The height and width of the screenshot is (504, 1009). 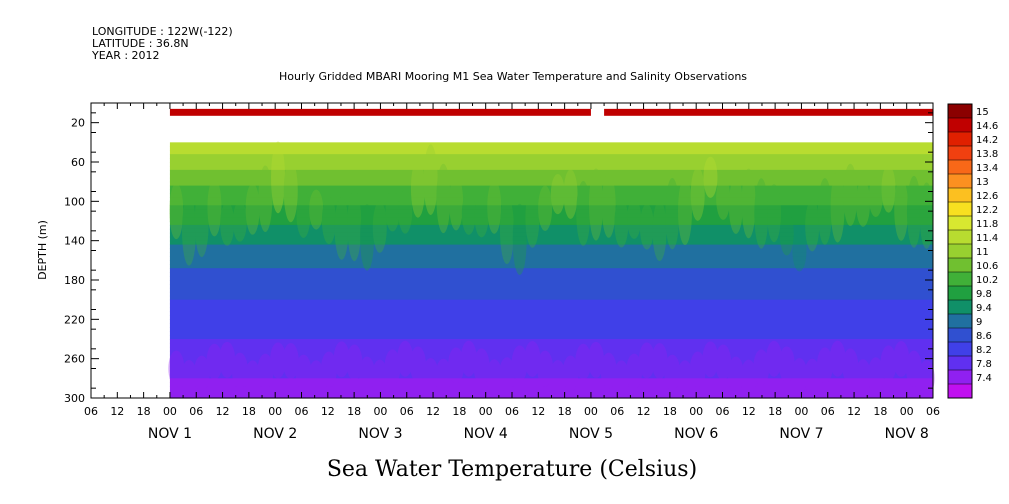 What do you see at coordinates (987, 238) in the screenshot?
I see `colorbar-label: 11.4` at bounding box center [987, 238].